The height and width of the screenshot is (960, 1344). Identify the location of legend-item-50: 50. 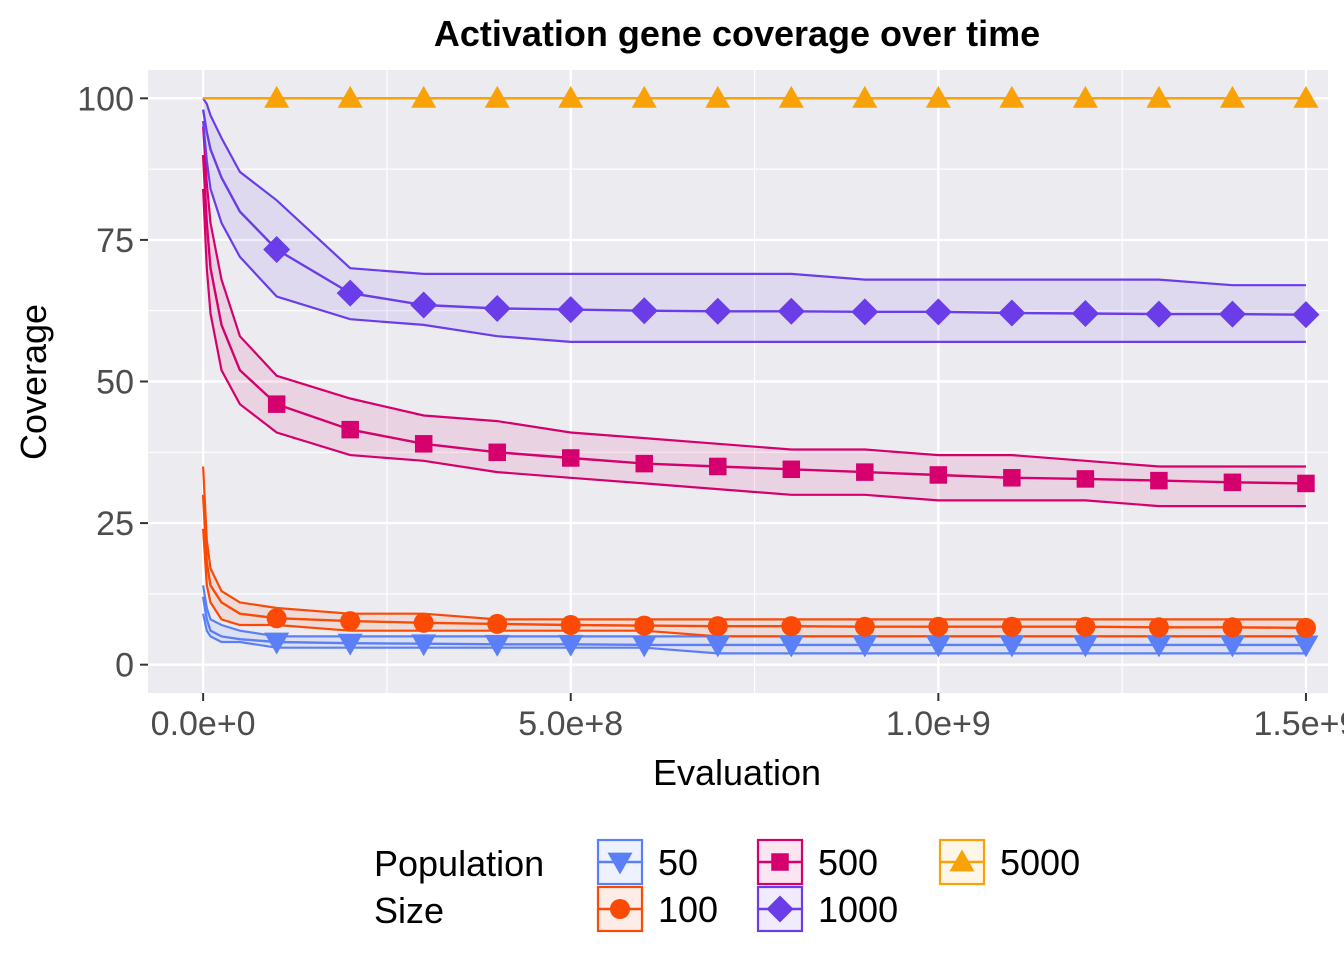
(647, 862).